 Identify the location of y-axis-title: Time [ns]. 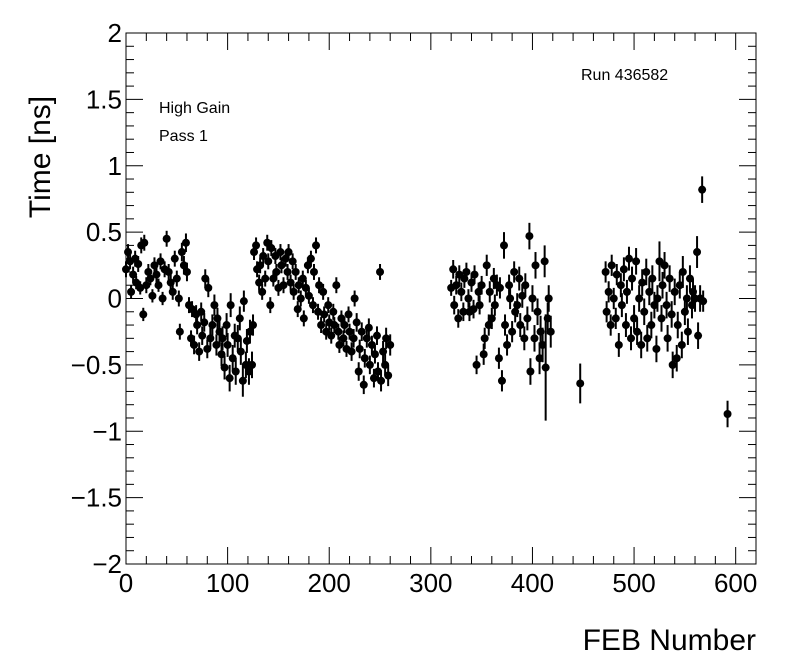
(40, 157).